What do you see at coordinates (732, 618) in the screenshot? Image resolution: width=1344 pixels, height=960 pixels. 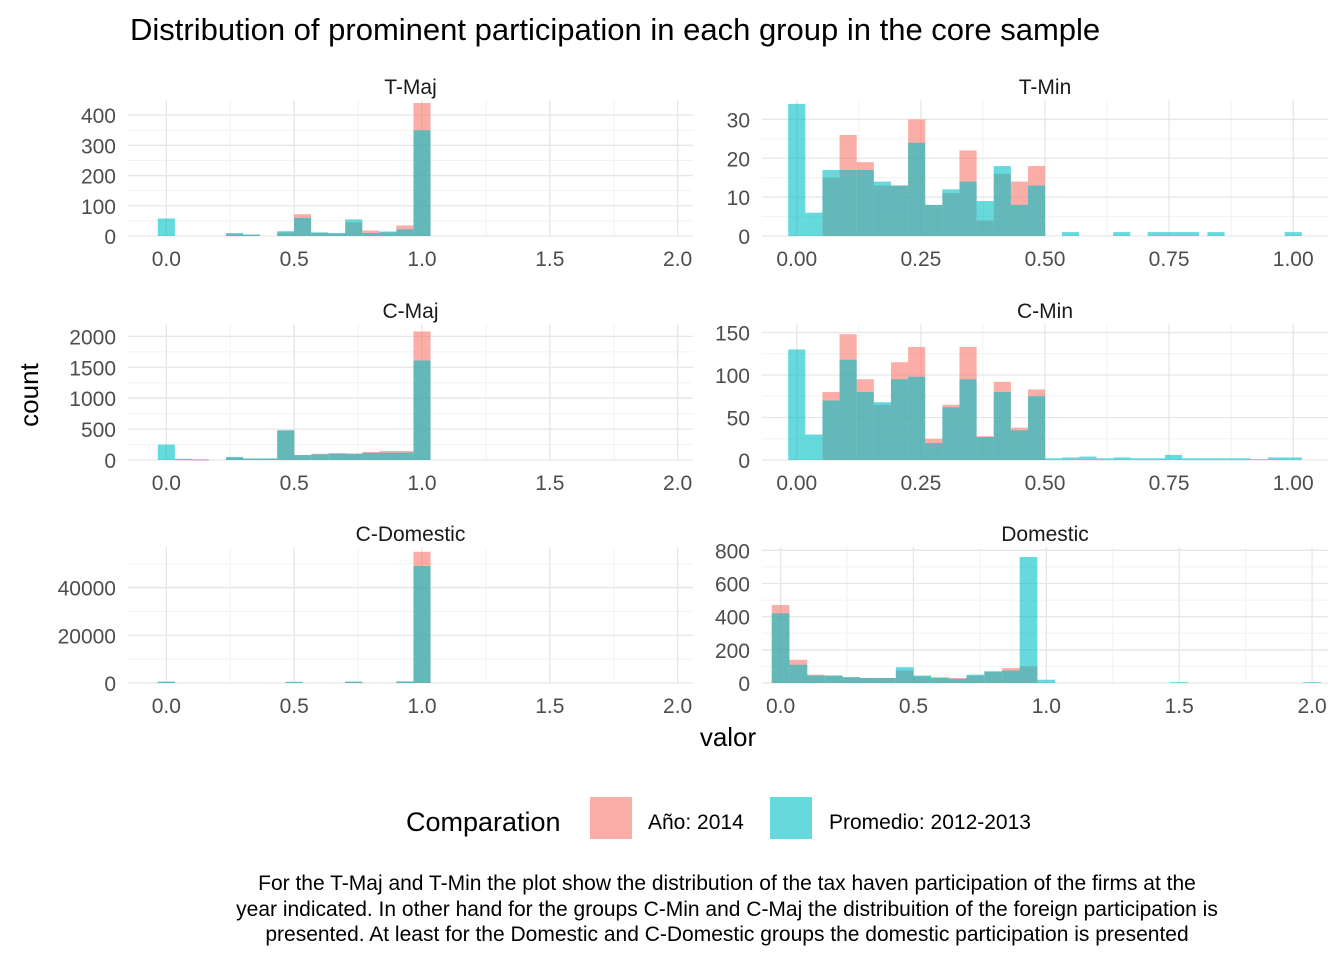 I see `y-tick-label: 400` at bounding box center [732, 618].